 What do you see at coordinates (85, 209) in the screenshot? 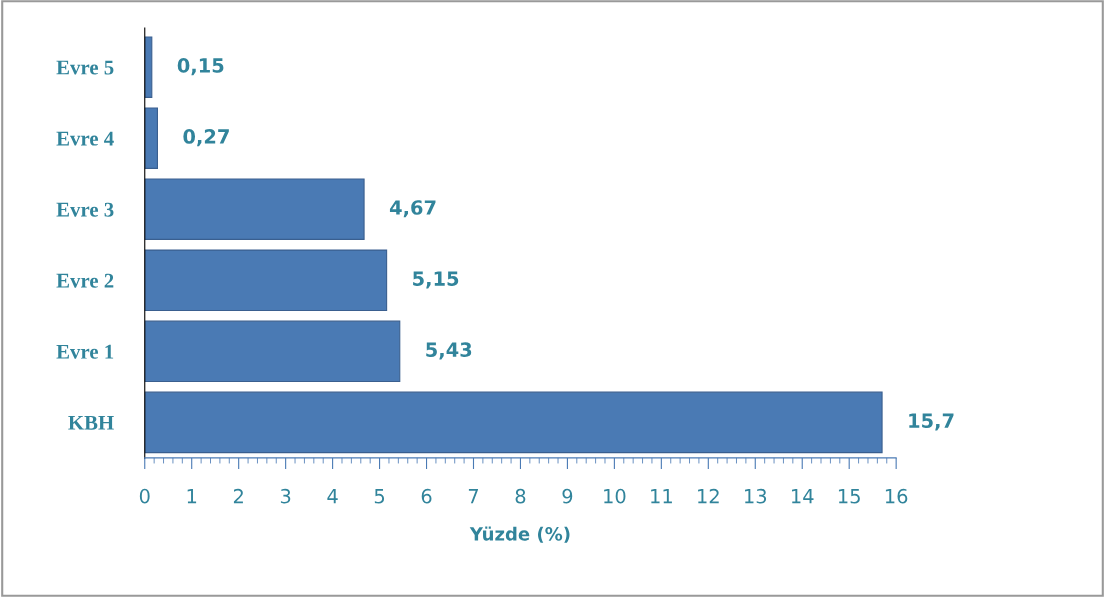
I see `y-tick-label: Evre 3` at bounding box center [85, 209].